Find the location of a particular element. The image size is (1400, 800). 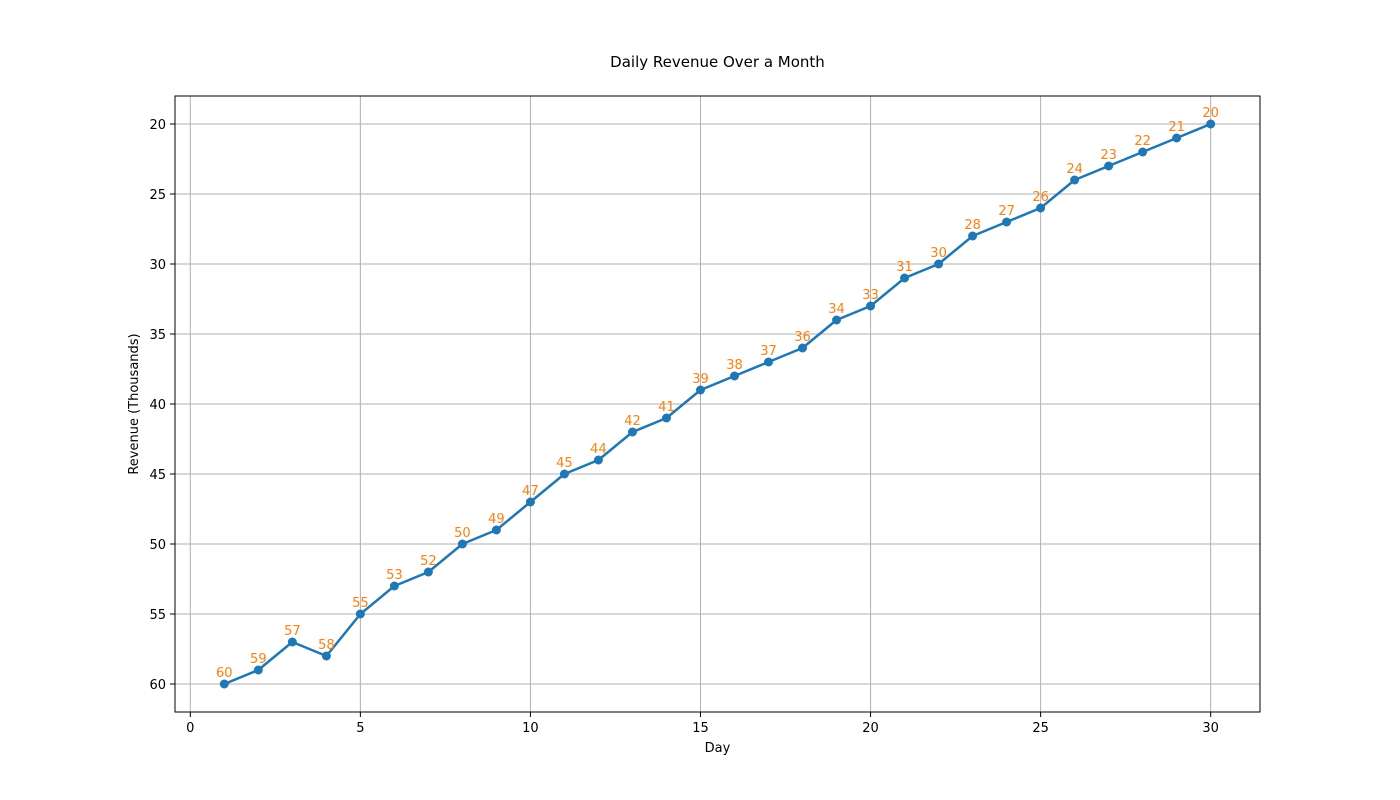

y-tick-label: 55 is located at coordinates (157, 615).